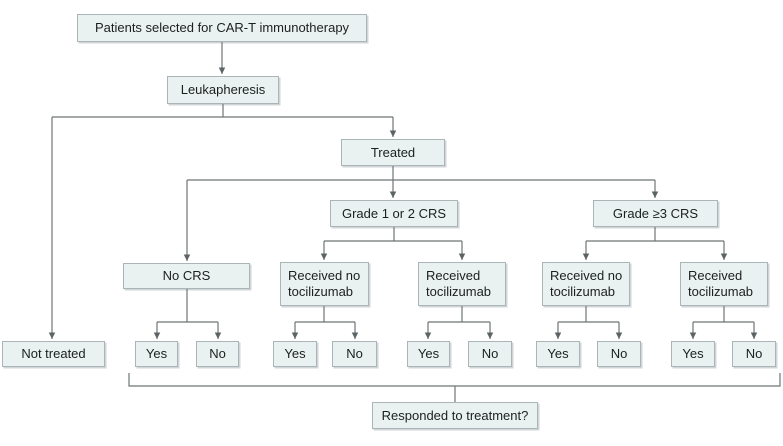 This screenshot has width=783, height=446. I want to click on connector-outcome-bracket, so click(454, 380).